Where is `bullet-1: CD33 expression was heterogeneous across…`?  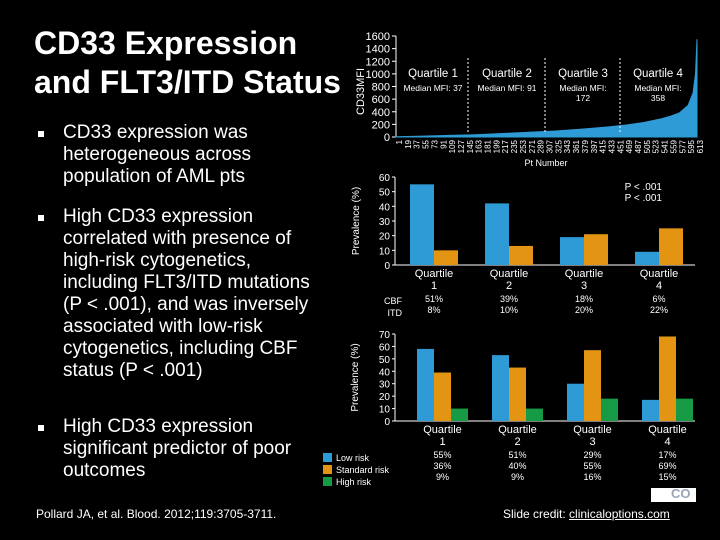
bullet-1: CD33 expression was heterogeneous across… is located at coordinates (174, 155).